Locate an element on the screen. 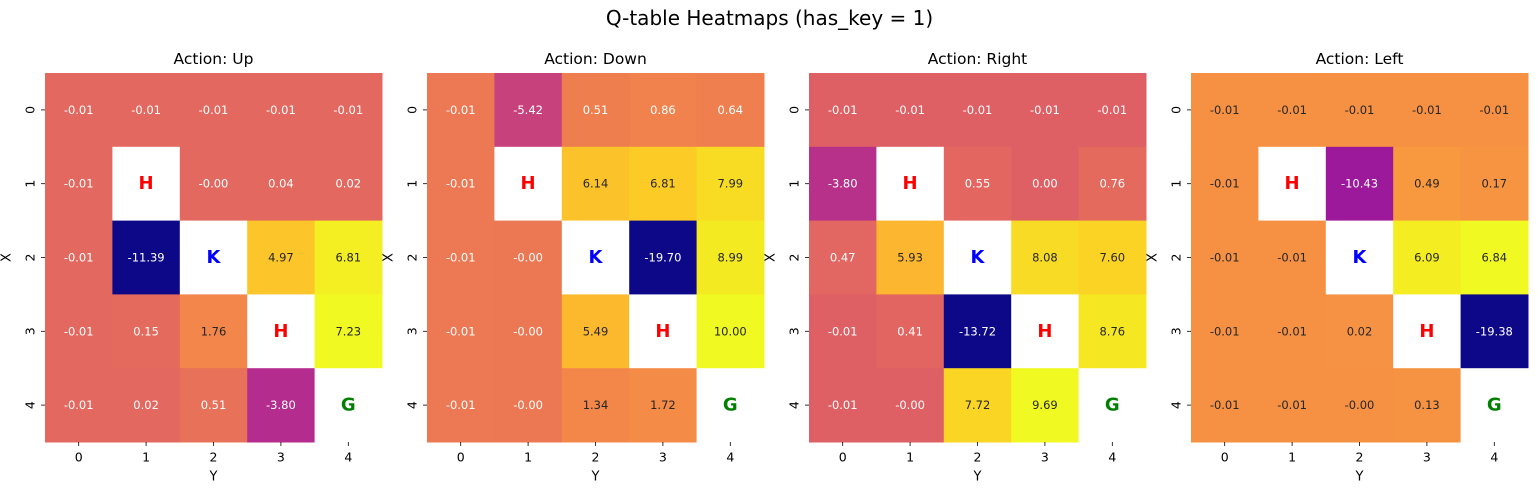 The image size is (1539, 500). panel-title: Action: Right is located at coordinates (978, 59).